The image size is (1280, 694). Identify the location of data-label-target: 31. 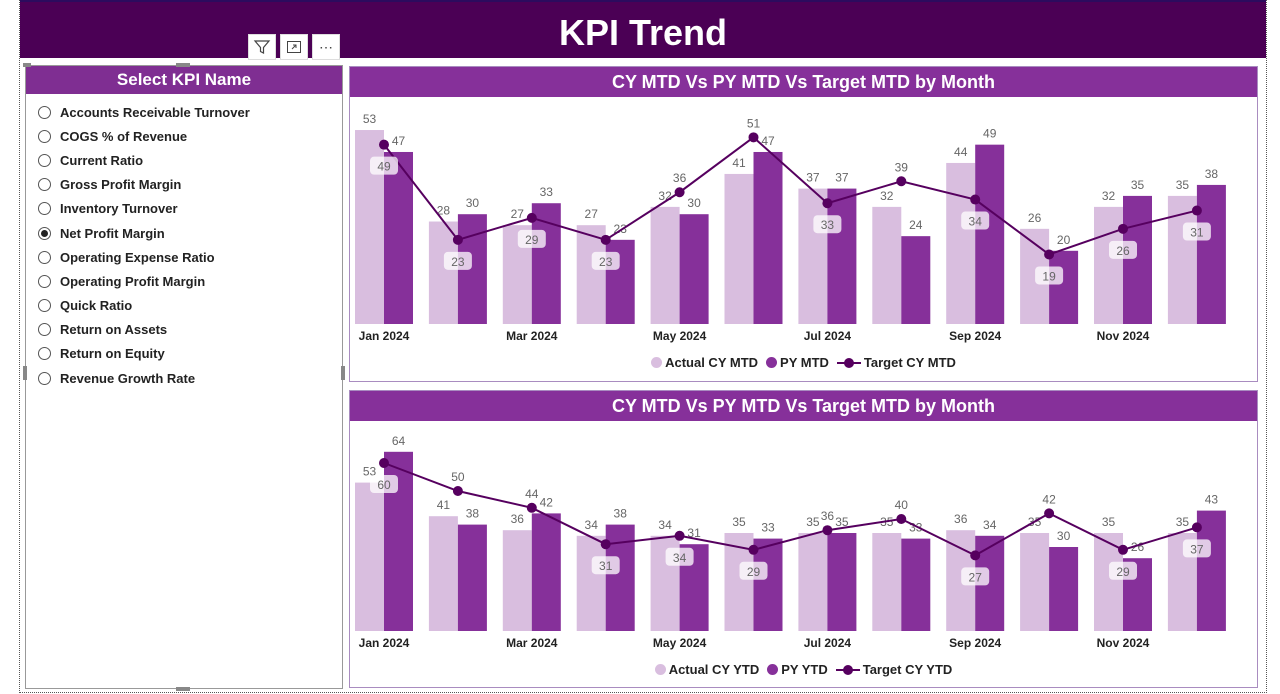
(1197, 233).